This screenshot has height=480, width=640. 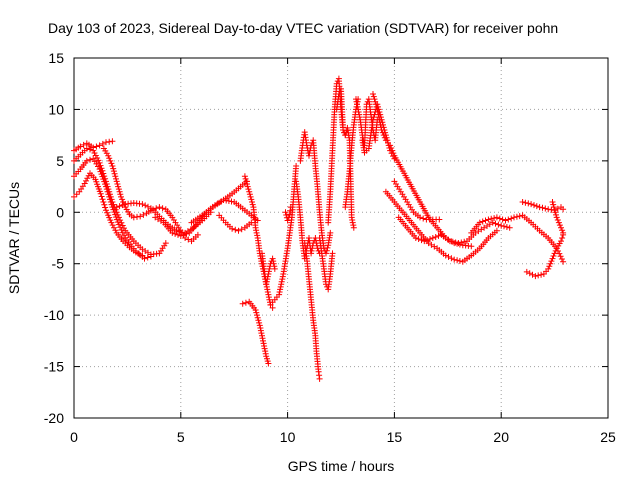 I want to click on x-tick-label: 15, so click(x=395, y=437).